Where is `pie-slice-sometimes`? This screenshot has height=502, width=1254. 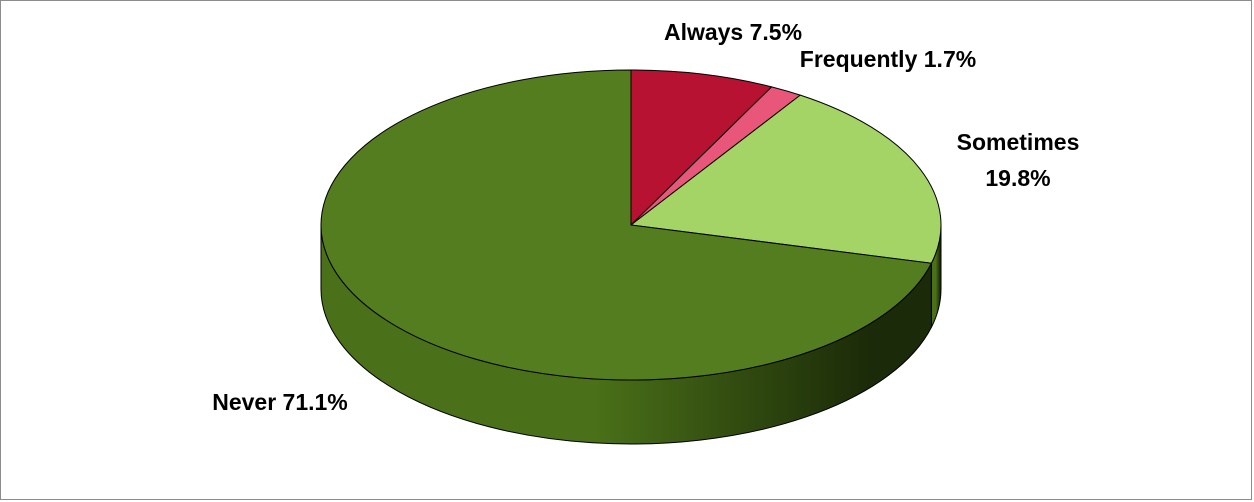
pie-slice-sometimes is located at coordinates (785, 179).